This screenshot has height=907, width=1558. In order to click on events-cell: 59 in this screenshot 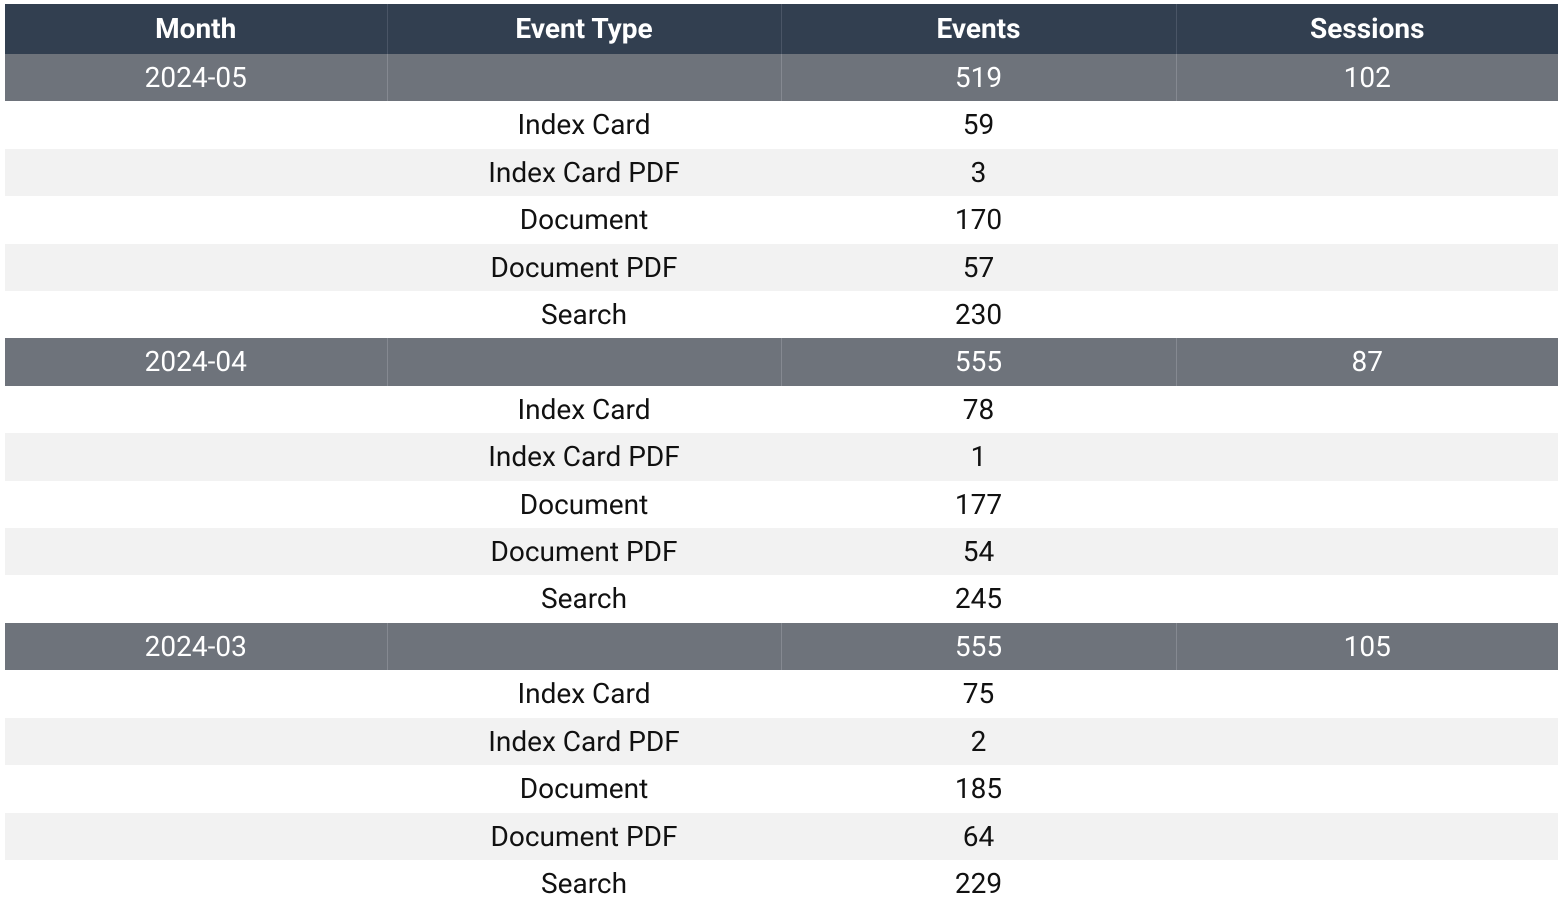, I will do `click(978, 125)`.